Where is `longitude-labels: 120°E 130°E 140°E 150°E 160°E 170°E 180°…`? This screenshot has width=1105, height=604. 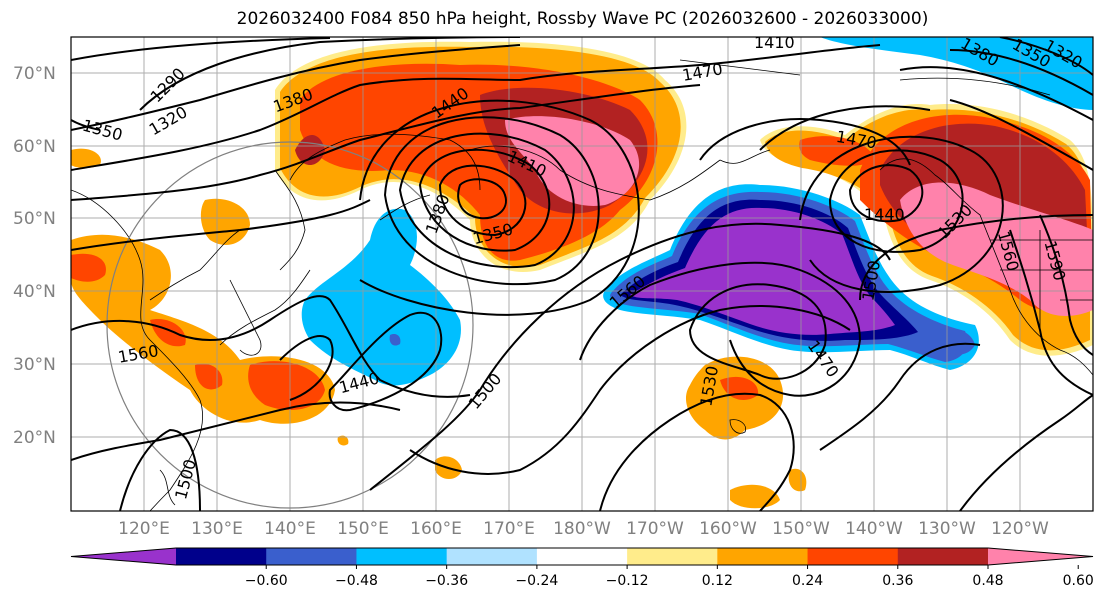
longitude-labels: 120°E 130°E 140°E 150°E 160°E 170°E 180°… is located at coordinates (583, 529).